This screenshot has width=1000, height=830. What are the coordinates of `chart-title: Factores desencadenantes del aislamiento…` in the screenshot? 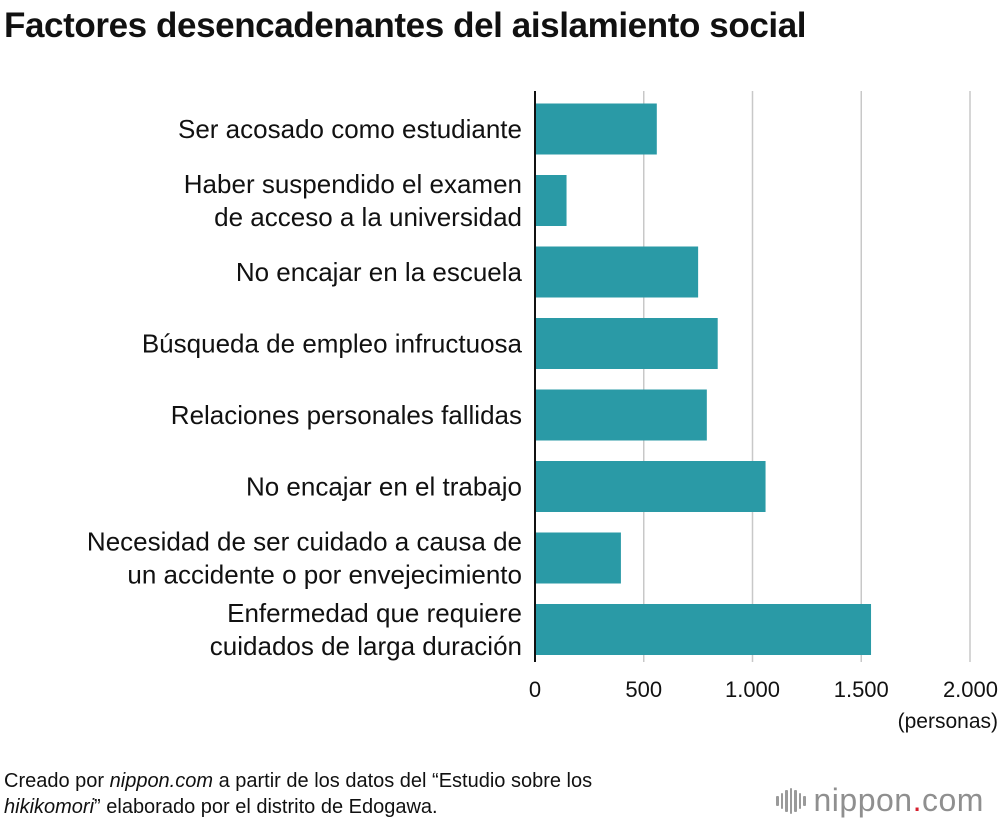 It's located at (405, 25).